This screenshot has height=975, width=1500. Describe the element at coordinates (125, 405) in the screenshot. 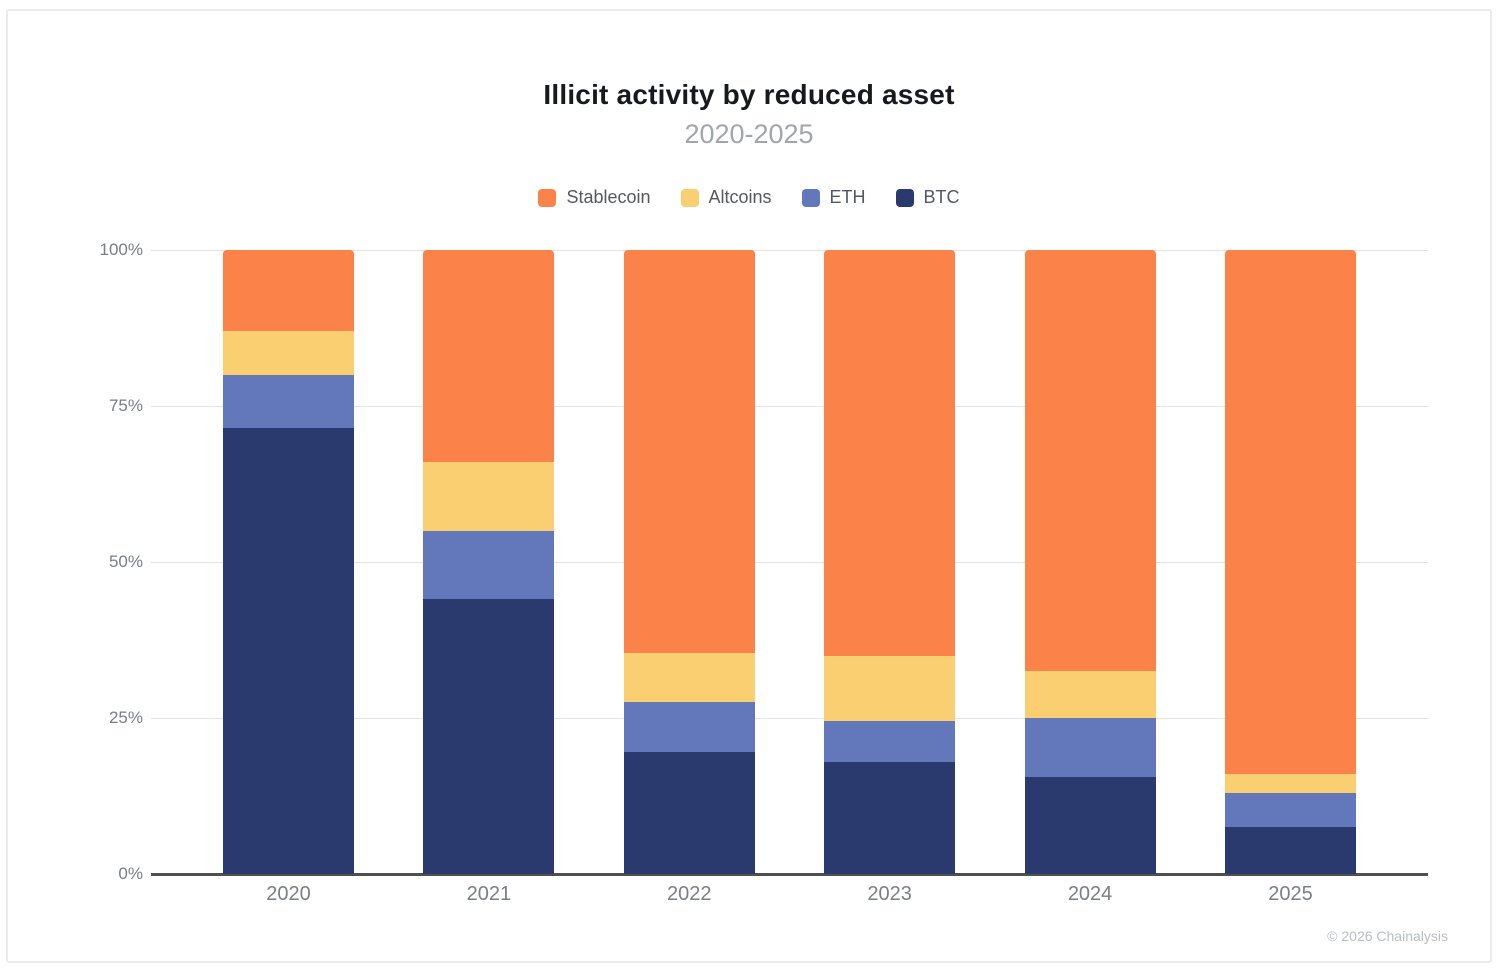

I see `y-tick-label: 75%` at that location.